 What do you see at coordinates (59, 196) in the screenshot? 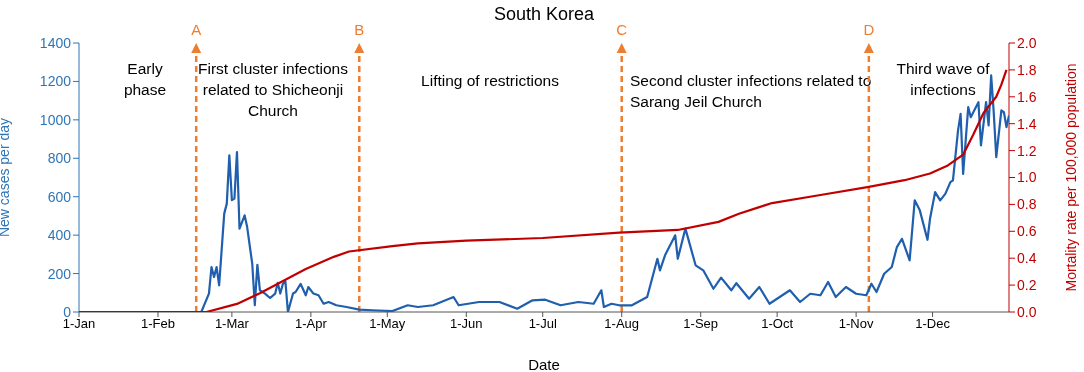
I see `y-tick-label: 600` at bounding box center [59, 196].